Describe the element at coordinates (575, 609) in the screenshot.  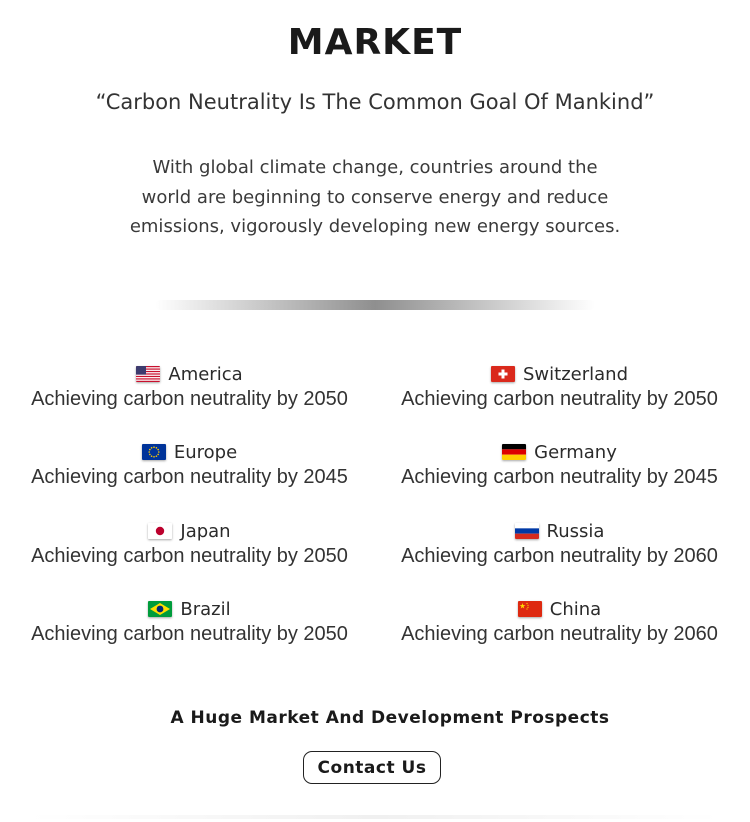
I see `country-name: China` at that location.